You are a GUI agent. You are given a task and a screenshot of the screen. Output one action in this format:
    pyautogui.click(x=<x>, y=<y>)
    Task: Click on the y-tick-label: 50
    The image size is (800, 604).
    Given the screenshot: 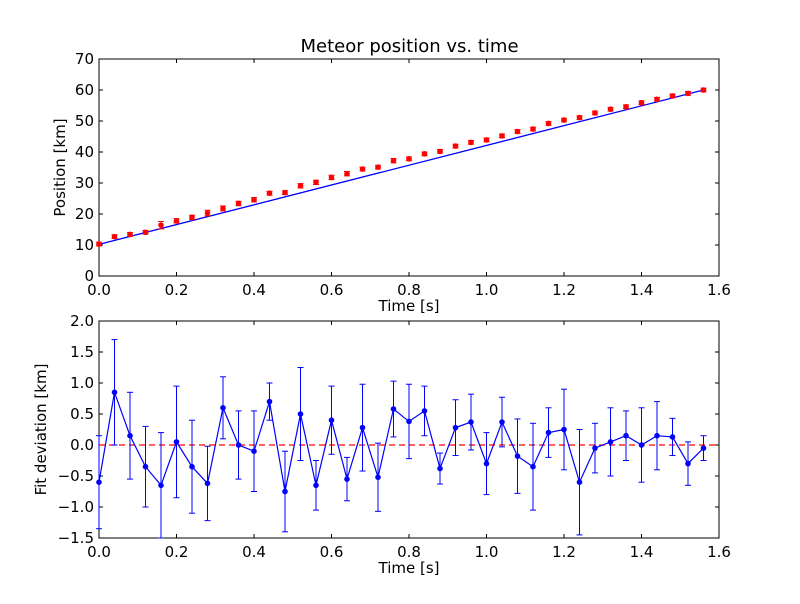 What is the action you would take?
    pyautogui.click(x=84, y=121)
    